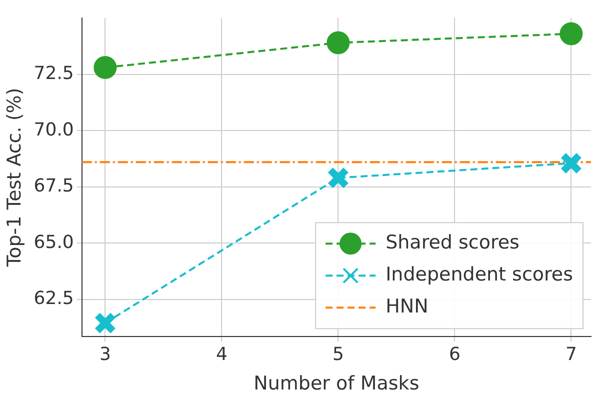  Describe the element at coordinates (54, 129) in the screenshot. I see `y-tick-label: 70.0` at that location.